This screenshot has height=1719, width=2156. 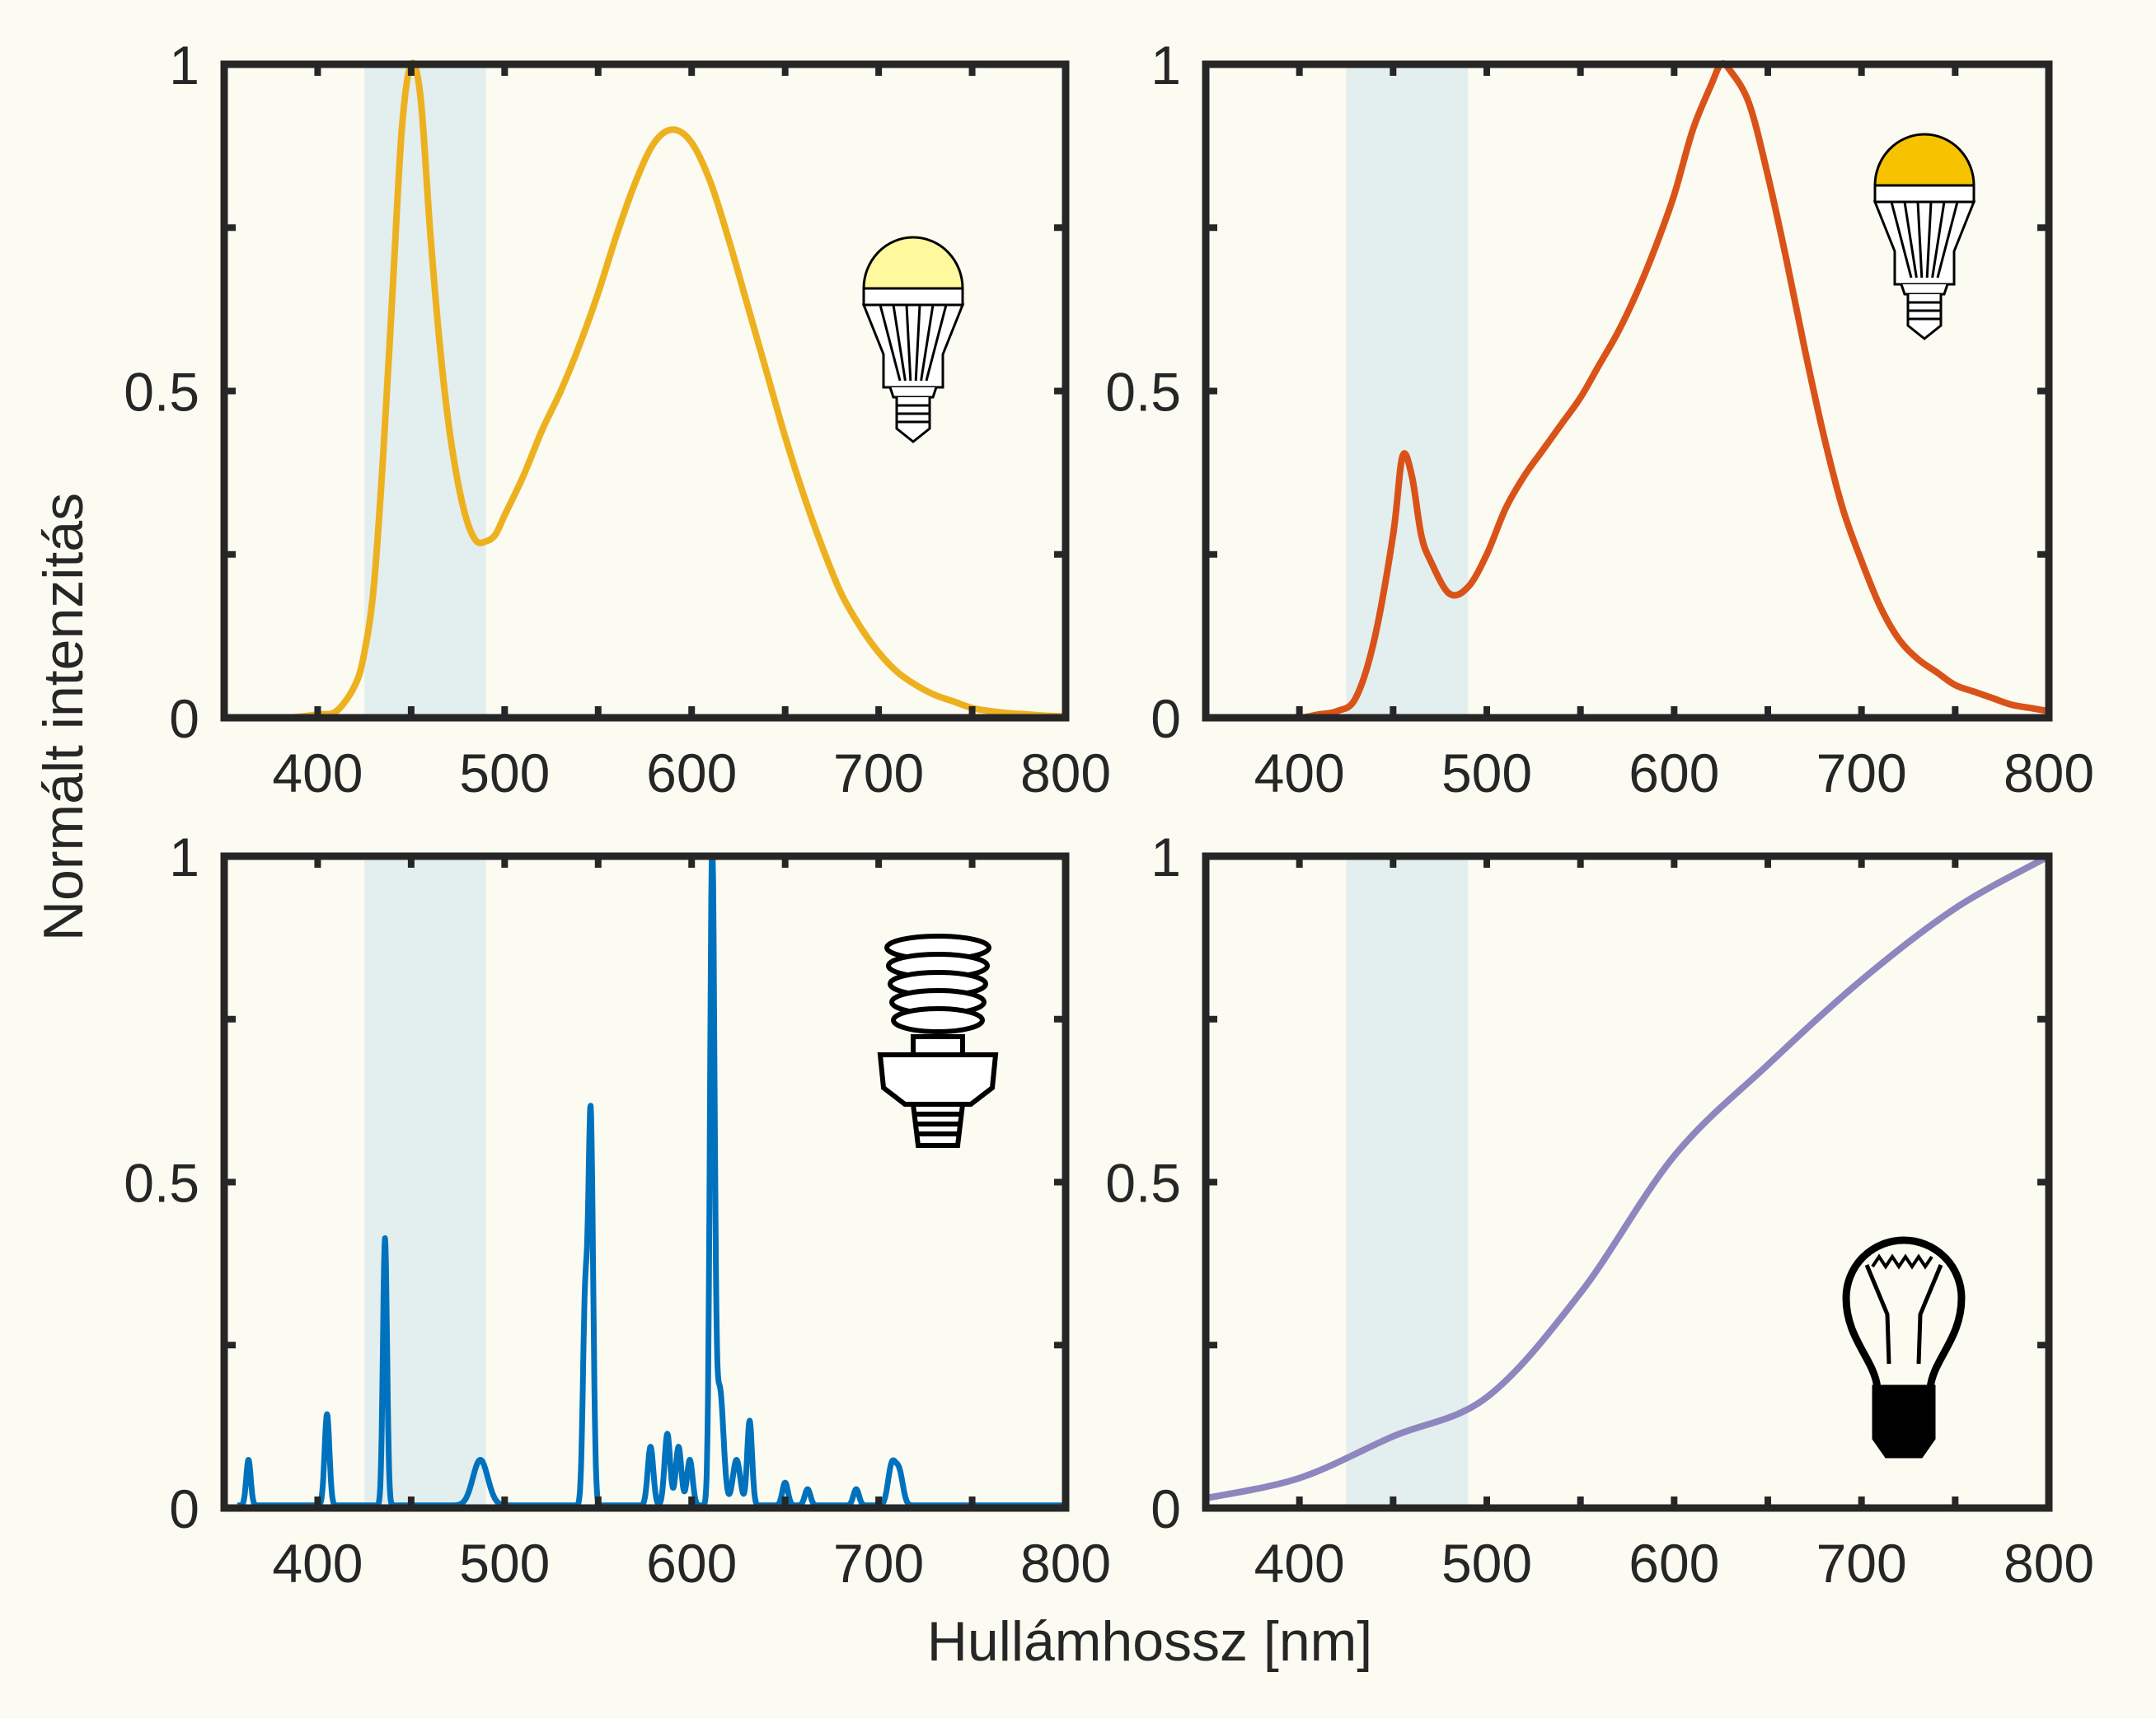 What do you see at coordinates (938, 1079) in the screenshot?
I see `cfl-ballast` at bounding box center [938, 1079].